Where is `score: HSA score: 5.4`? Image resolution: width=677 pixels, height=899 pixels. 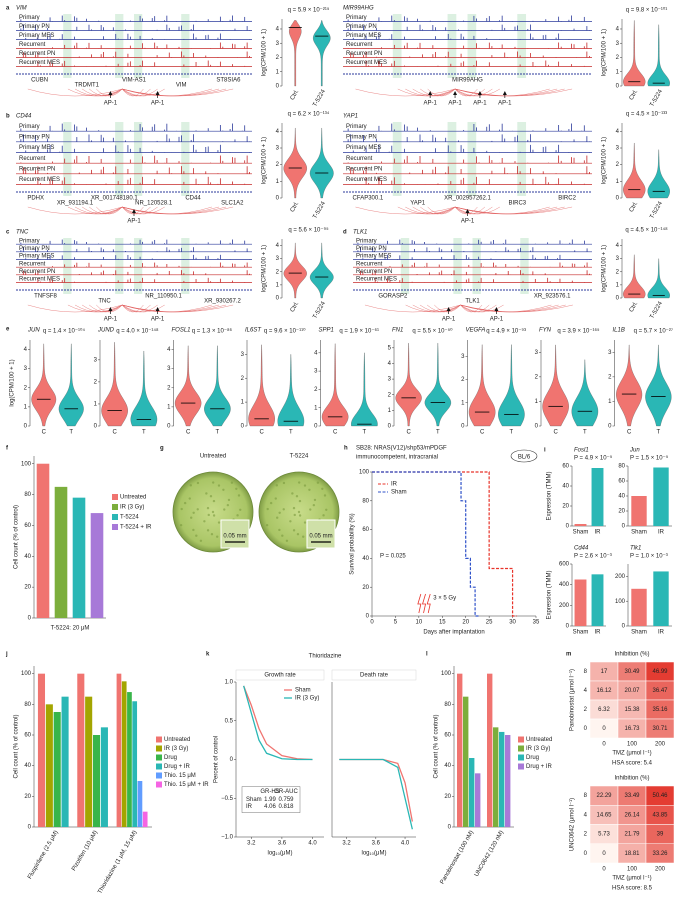 score: HSA score: 5.4 is located at coordinates (632, 764).